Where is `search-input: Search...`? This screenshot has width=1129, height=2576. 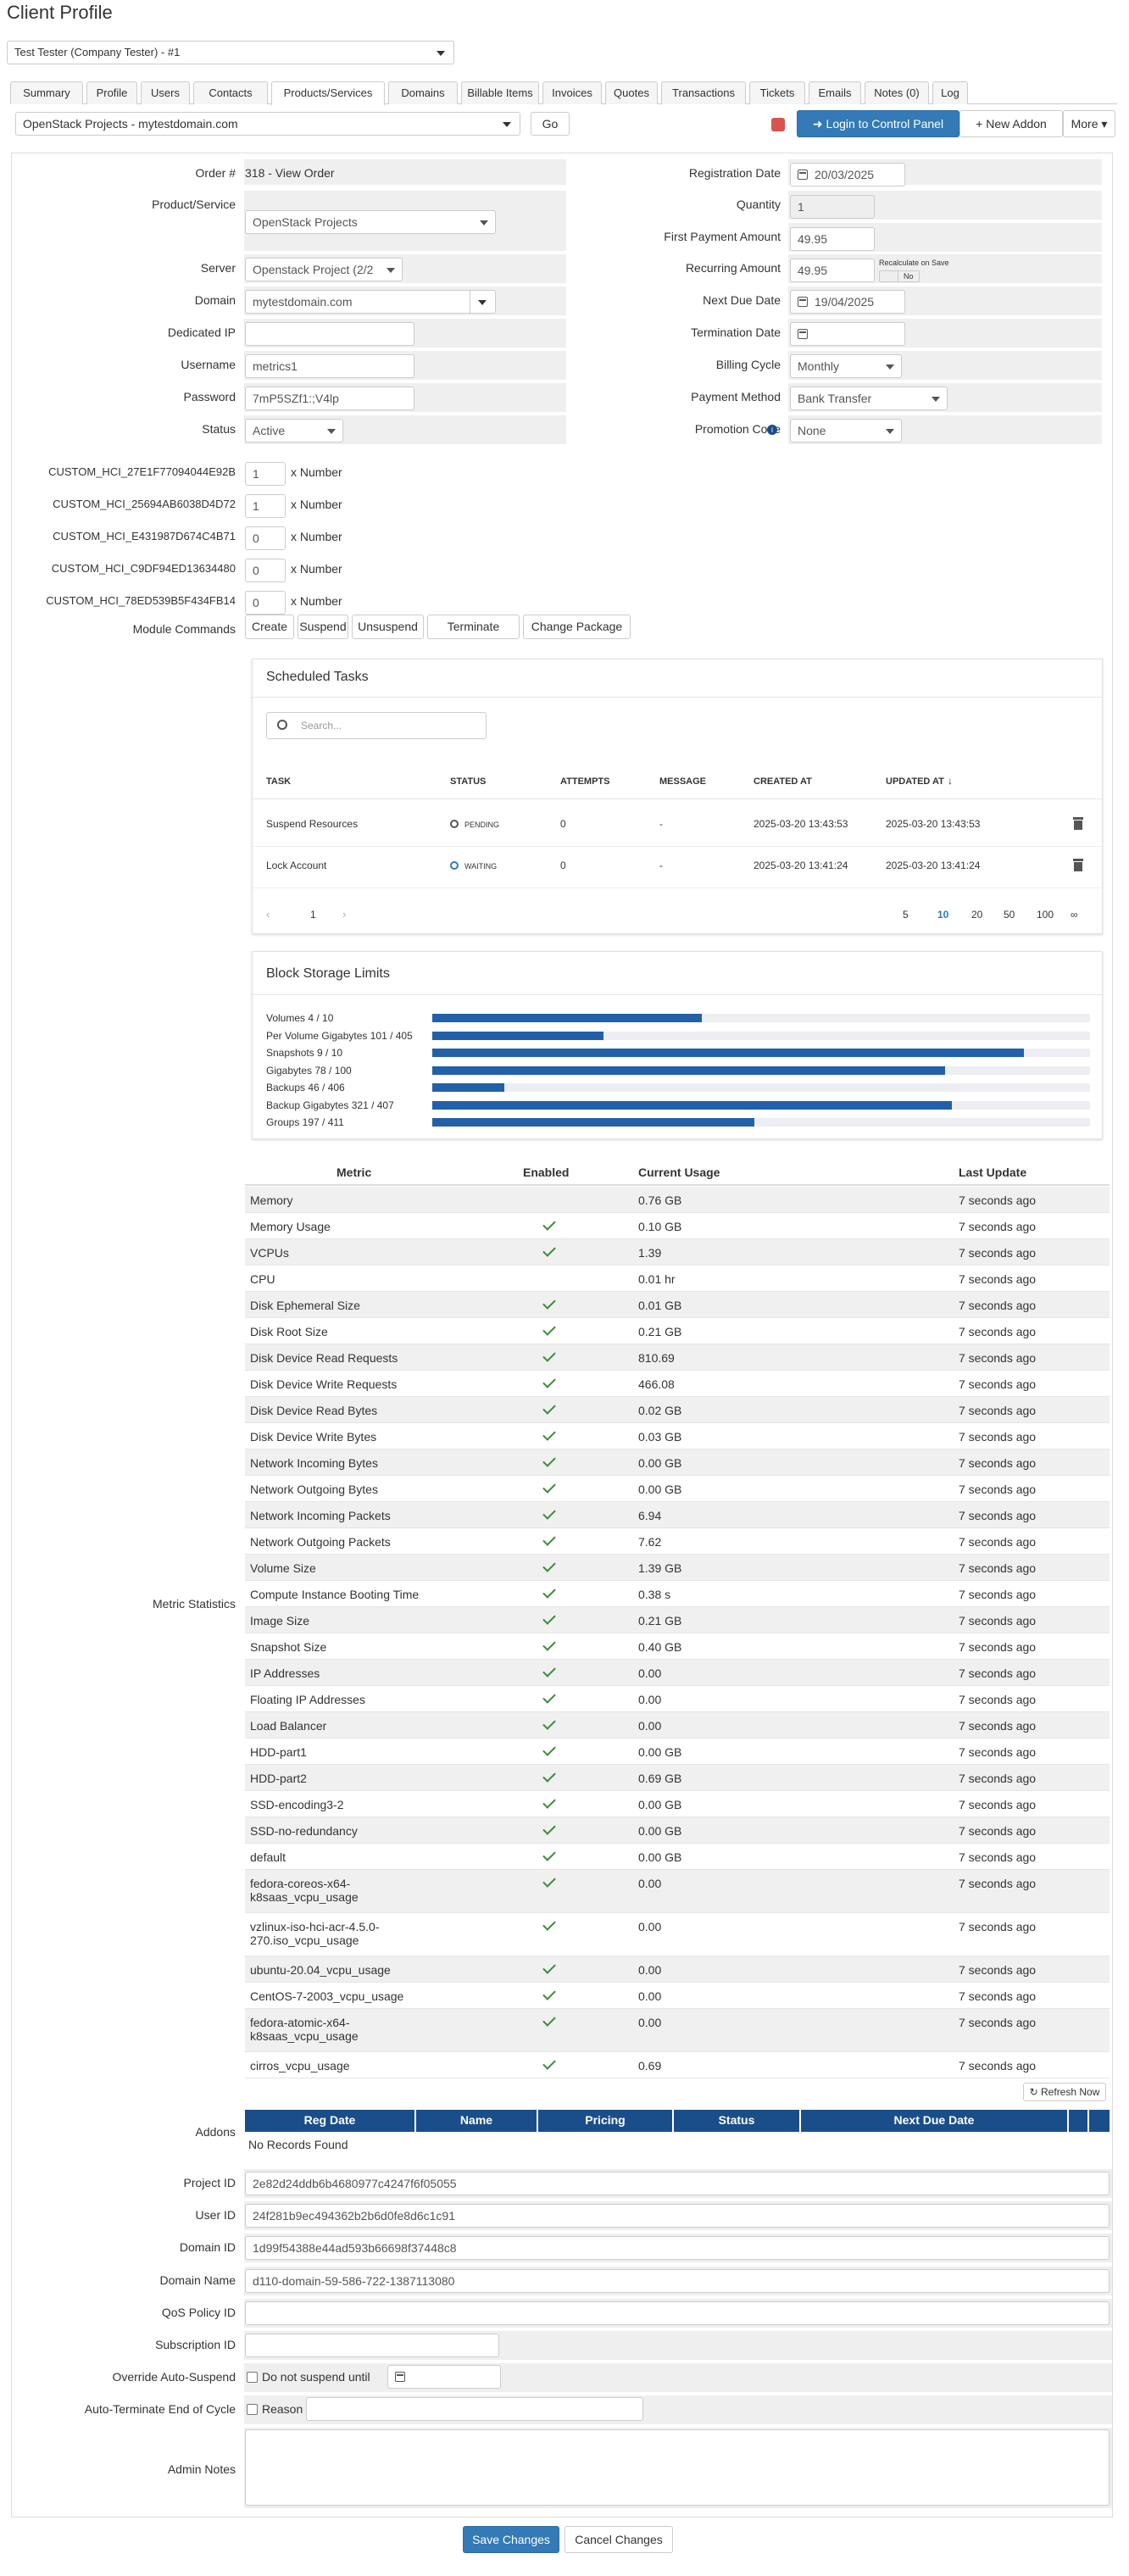 search-input: Search... is located at coordinates (376, 725).